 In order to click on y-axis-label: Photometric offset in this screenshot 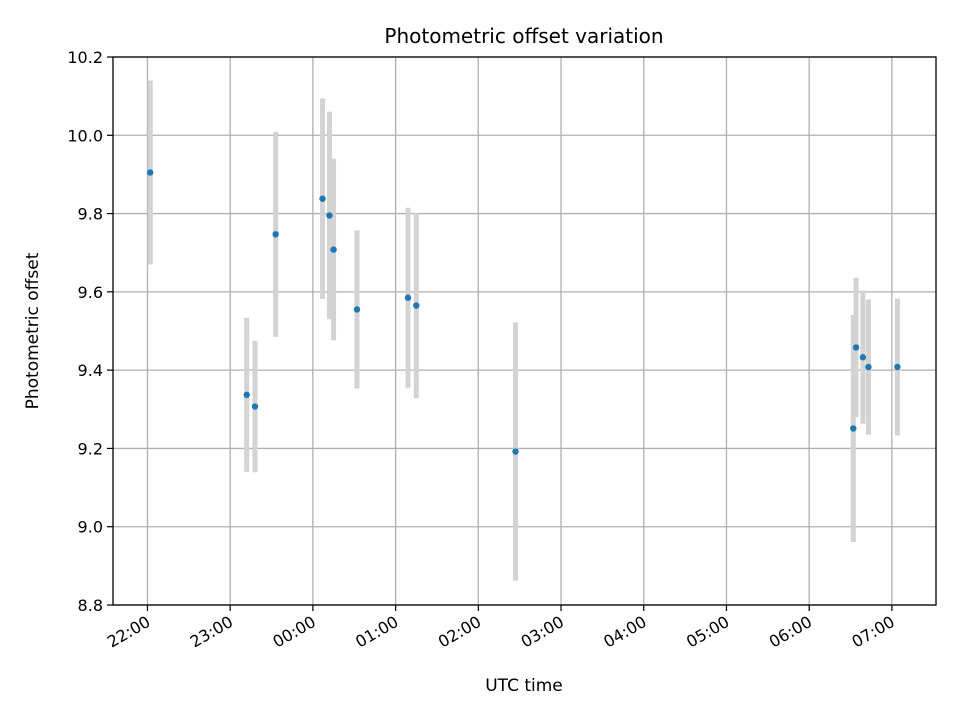, I will do `click(33, 330)`.